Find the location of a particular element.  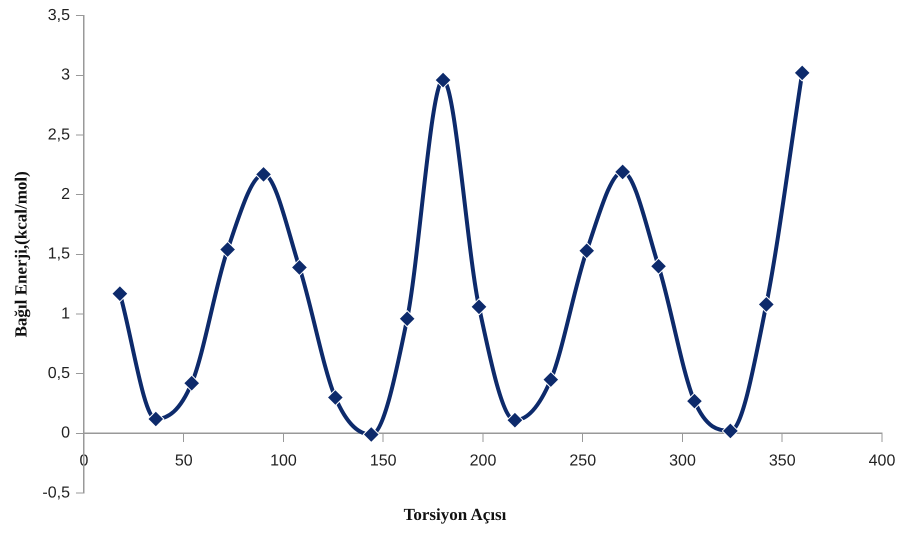

y-tick-label: 3,5 is located at coordinates (59, 15).